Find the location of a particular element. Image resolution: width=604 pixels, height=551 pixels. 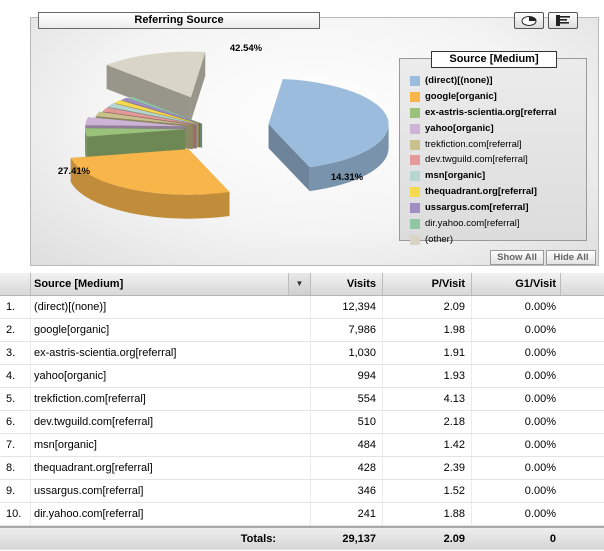

table-row: 5. trekfiction.com[referral] 554 4.13 0.00% is located at coordinates (302, 399).